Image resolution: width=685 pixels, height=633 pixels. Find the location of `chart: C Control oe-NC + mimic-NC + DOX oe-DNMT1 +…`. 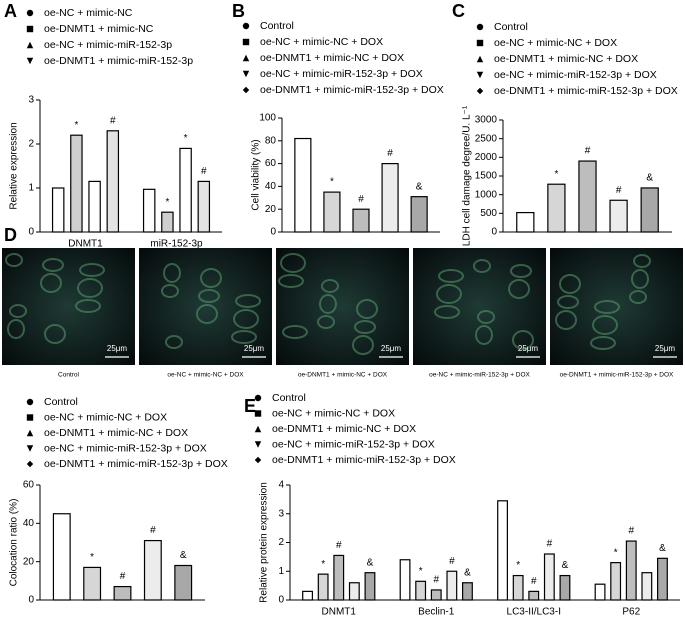

chart: C Control oe-NC + mimic-NC + DOX oe-DNMT1 +… is located at coordinates (565, 123).